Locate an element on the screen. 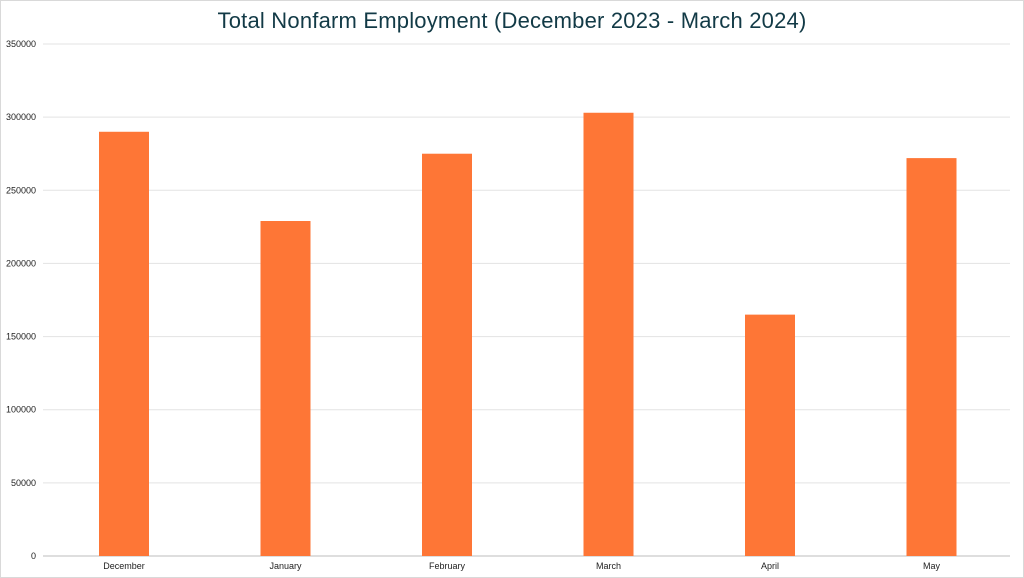 Image resolution: width=1024 pixels, height=578 pixels. x-tick-label-february: February is located at coordinates (447, 566).